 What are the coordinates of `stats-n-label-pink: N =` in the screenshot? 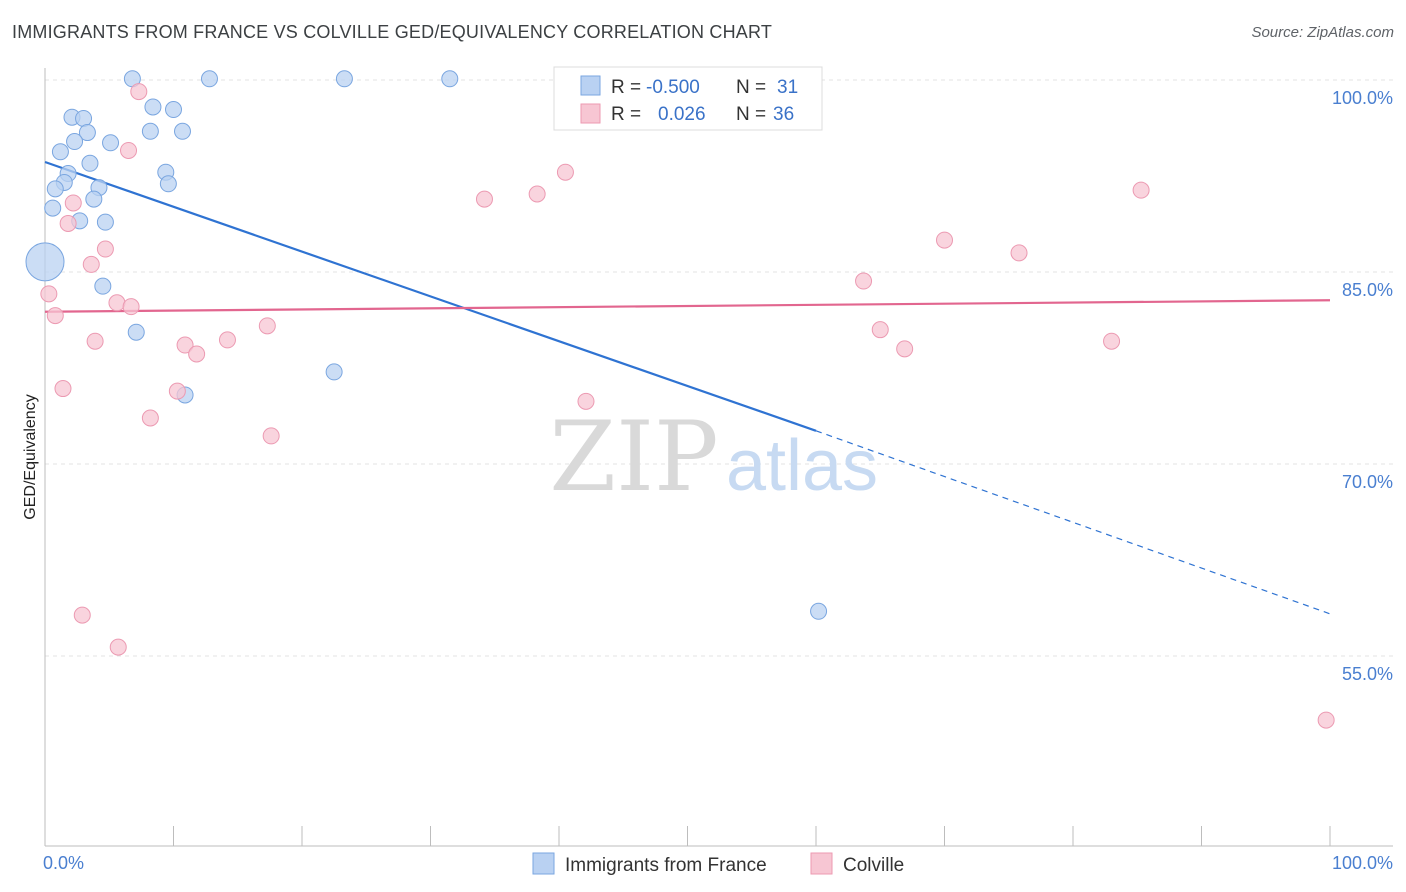 It's located at (751, 114).